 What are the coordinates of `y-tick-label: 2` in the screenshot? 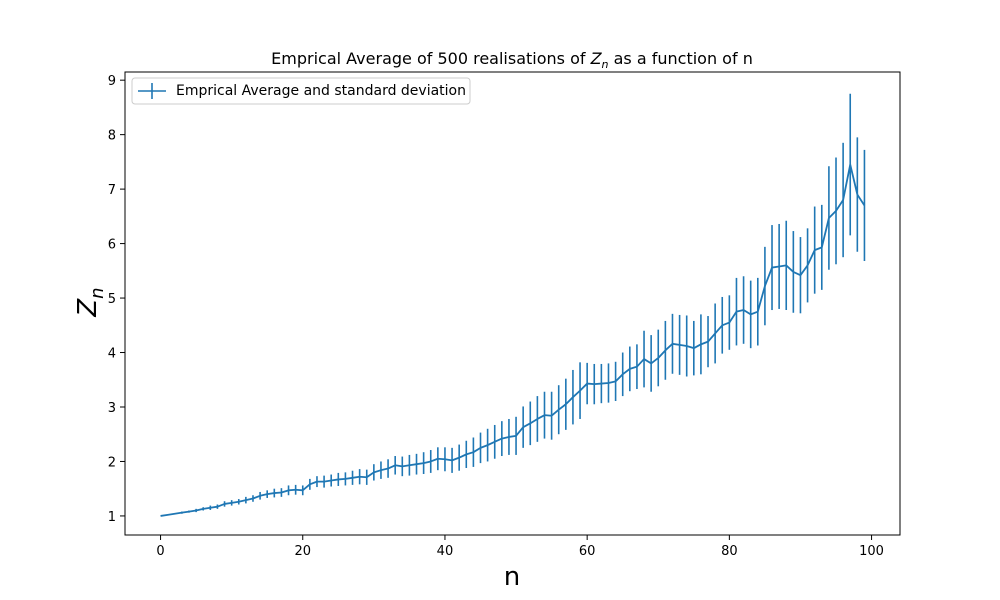 It's located at (112, 462).